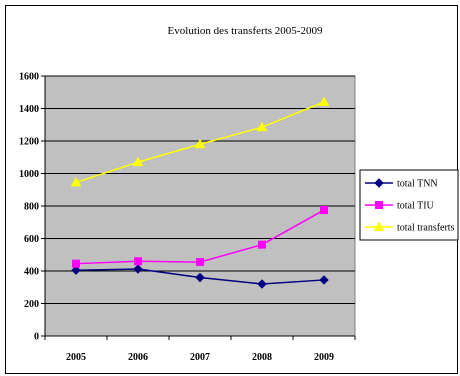  What do you see at coordinates (29, 174) in the screenshot?
I see `y-tick-label: 1000` at bounding box center [29, 174].